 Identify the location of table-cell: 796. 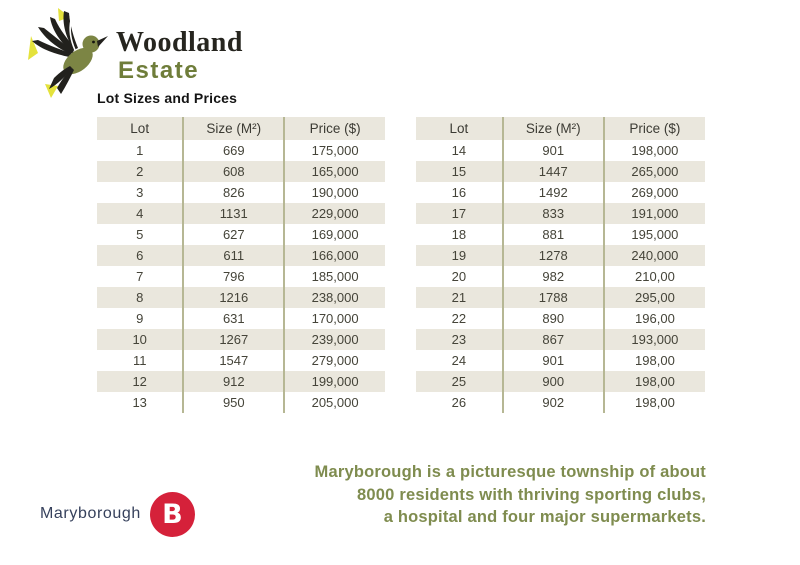
(234, 276).